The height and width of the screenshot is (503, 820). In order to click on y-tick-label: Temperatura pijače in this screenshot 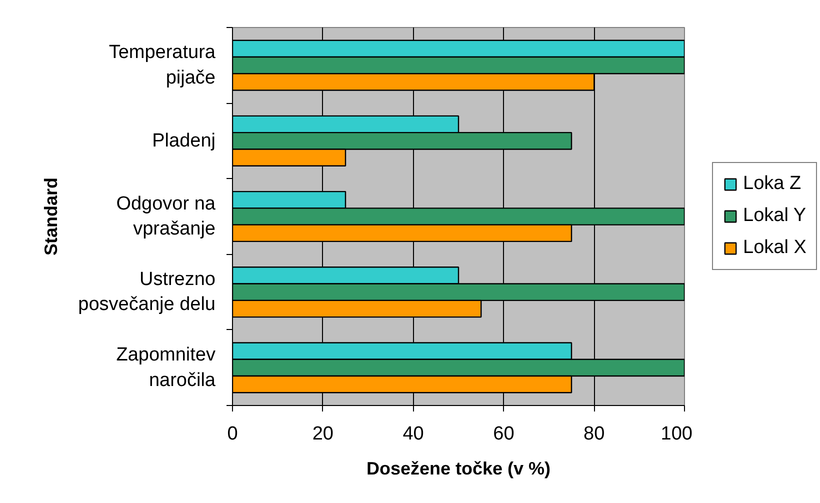, I will do `click(162, 65)`.